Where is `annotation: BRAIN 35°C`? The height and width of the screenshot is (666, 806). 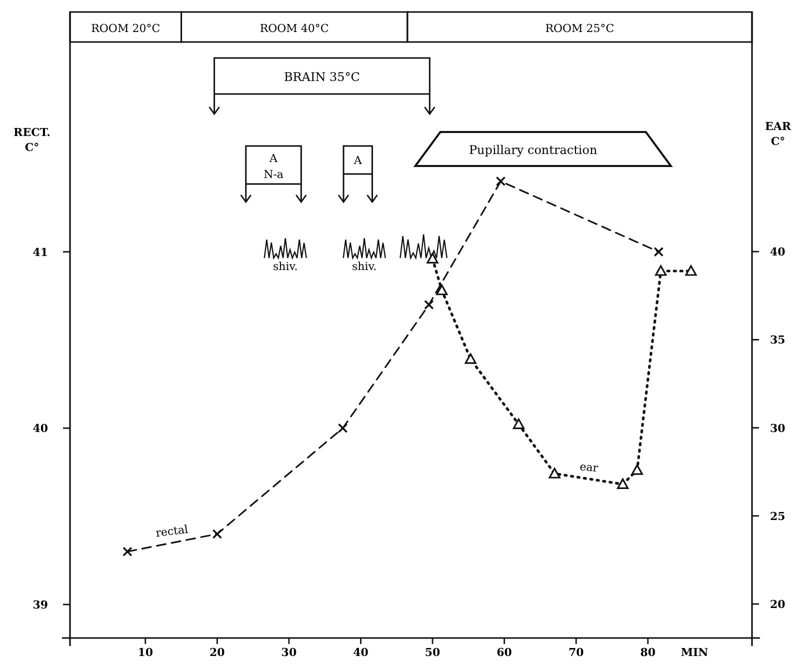 annotation: BRAIN 35°C is located at coordinates (322, 77).